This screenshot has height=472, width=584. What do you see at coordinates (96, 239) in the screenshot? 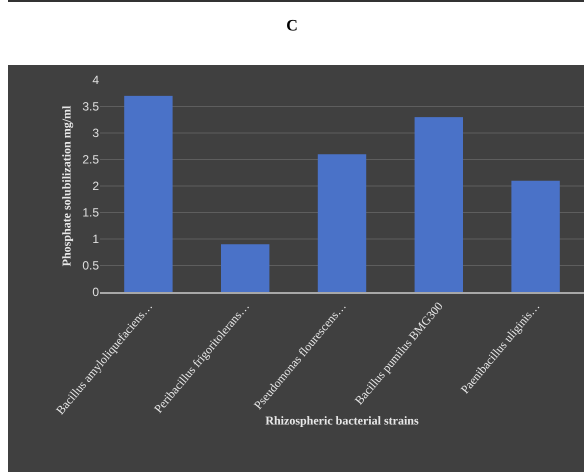
I see `y-tick-label: 1` at bounding box center [96, 239].